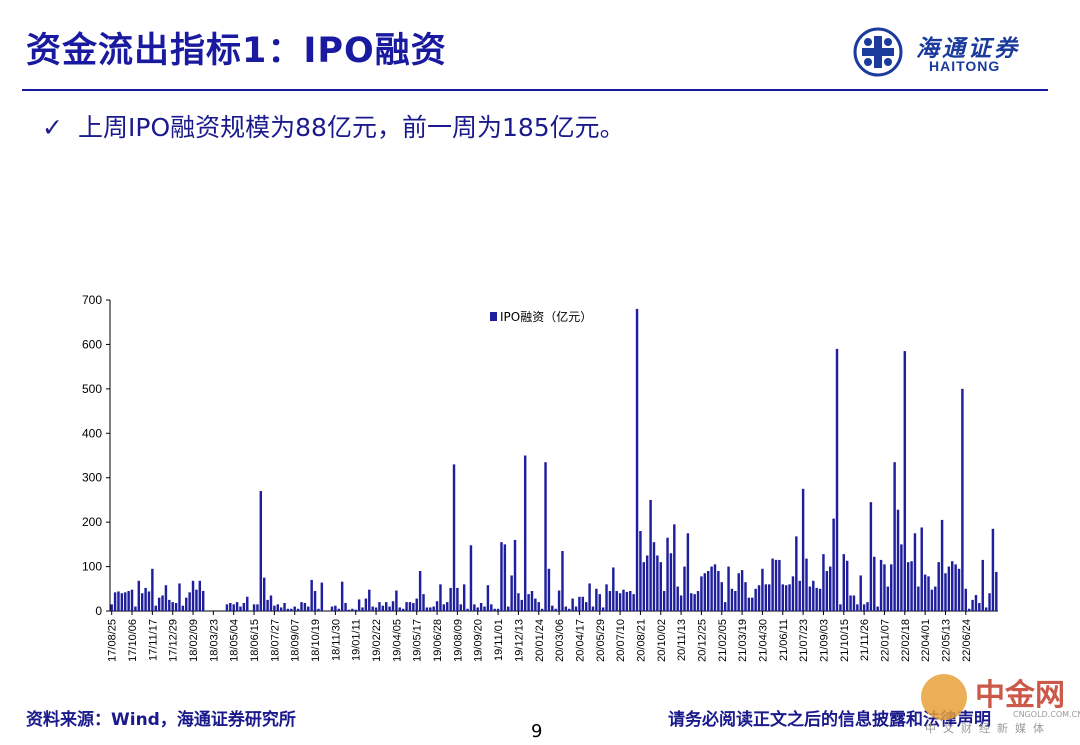 The image size is (1080, 745). What do you see at coordinates (153, 640) in the screenshot?
I see `x-tick-label: 17/11/17` at bounding box center [153, 640].